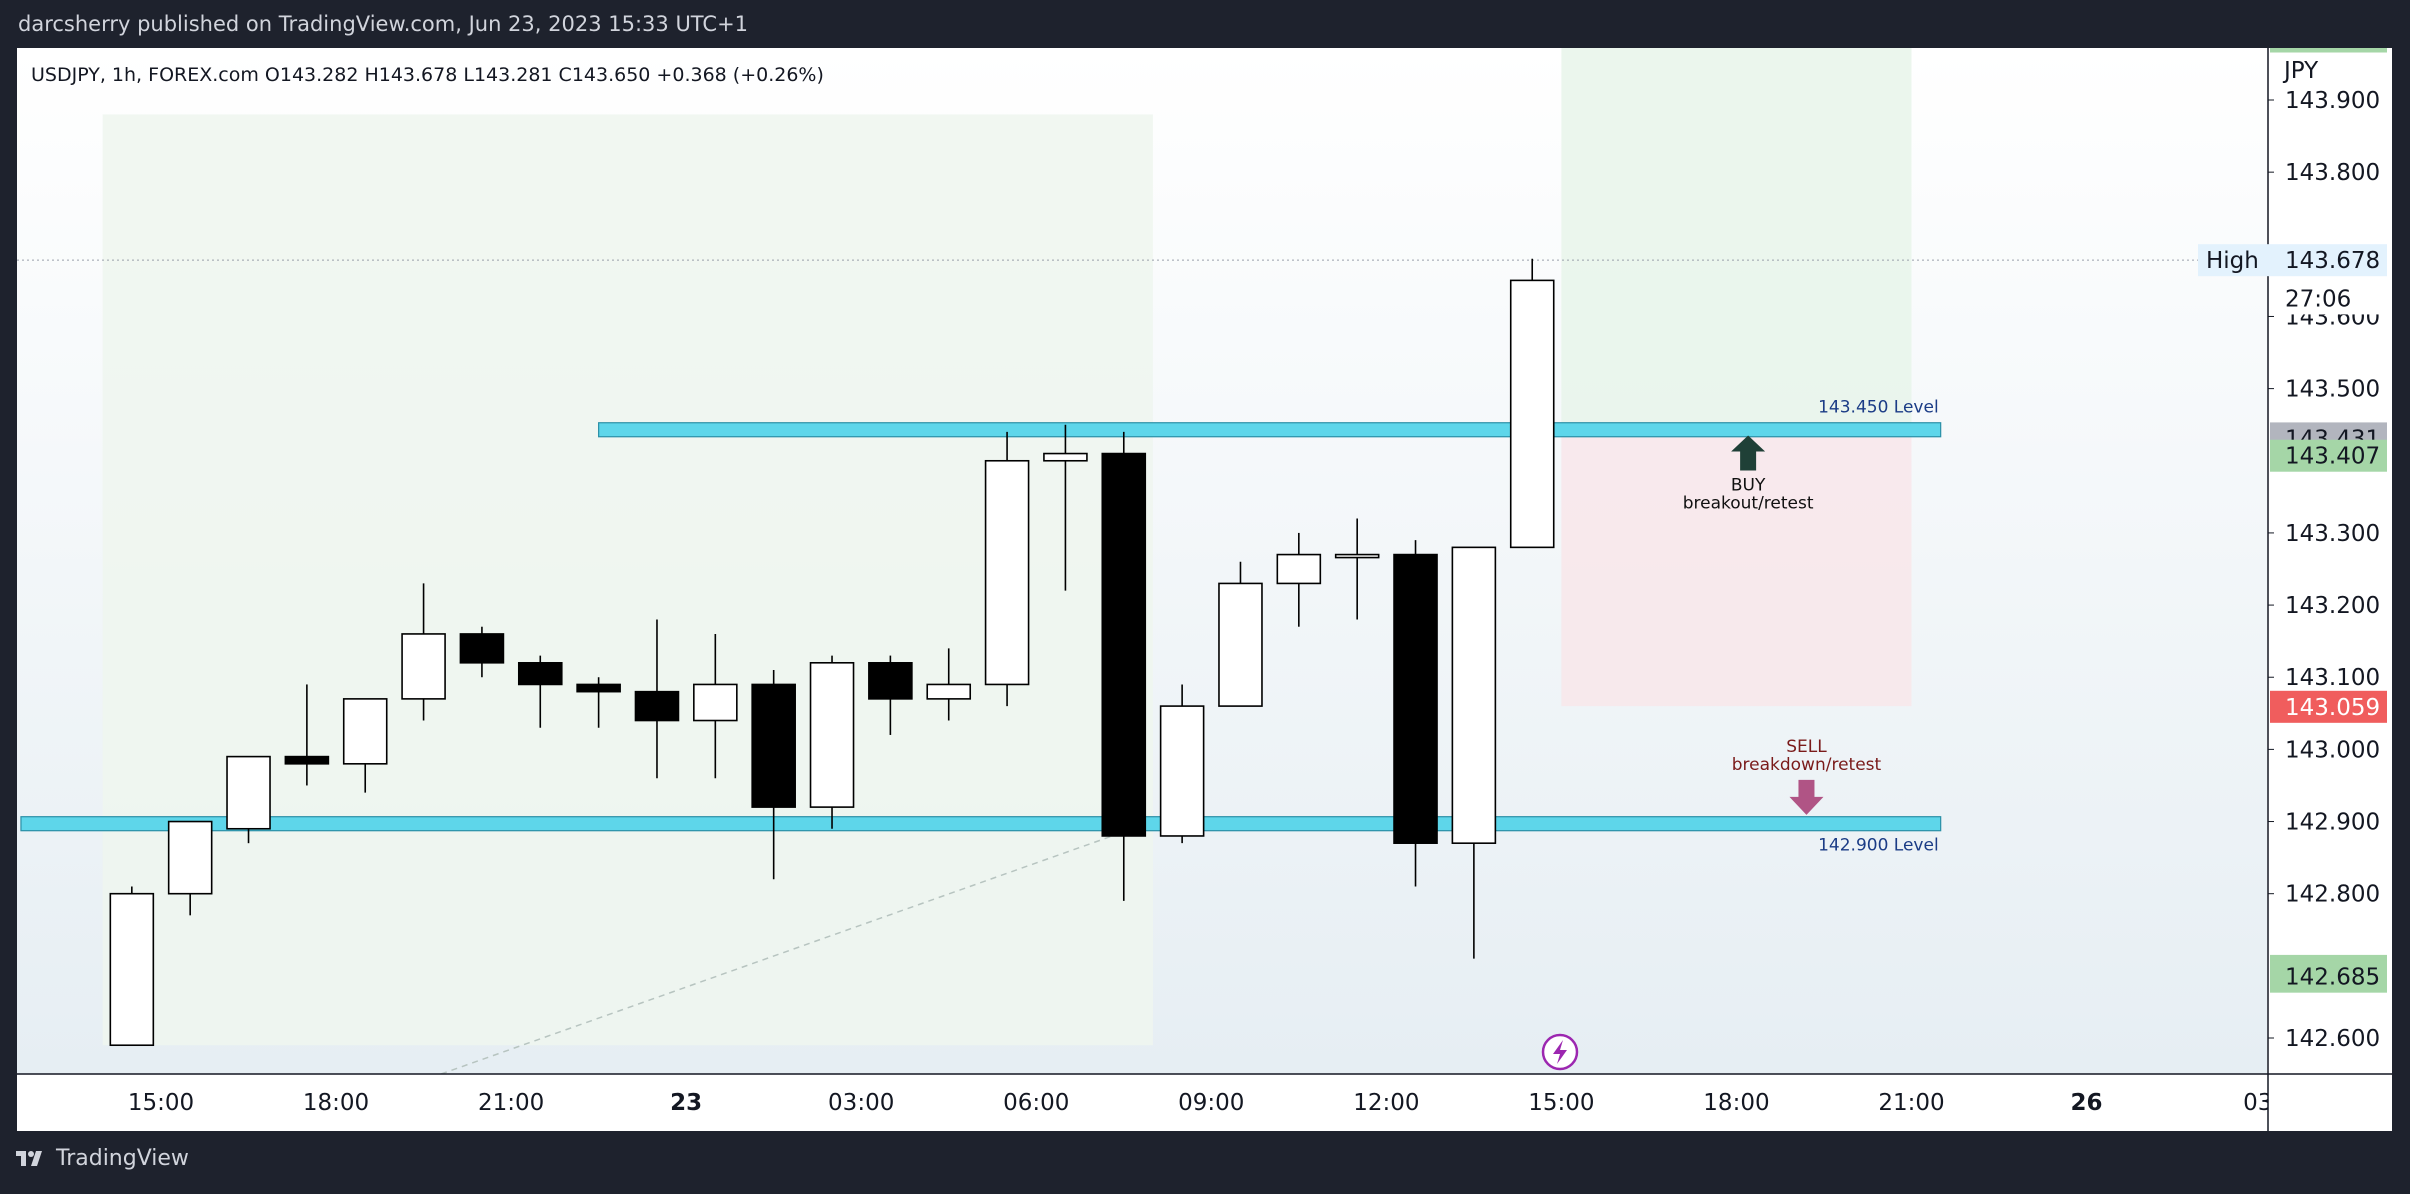 The image size is (2410, 1194). Describe the element at coordinates (2318, 299) in the screenshot. I see `price-badge-label: 27:06` at that location.